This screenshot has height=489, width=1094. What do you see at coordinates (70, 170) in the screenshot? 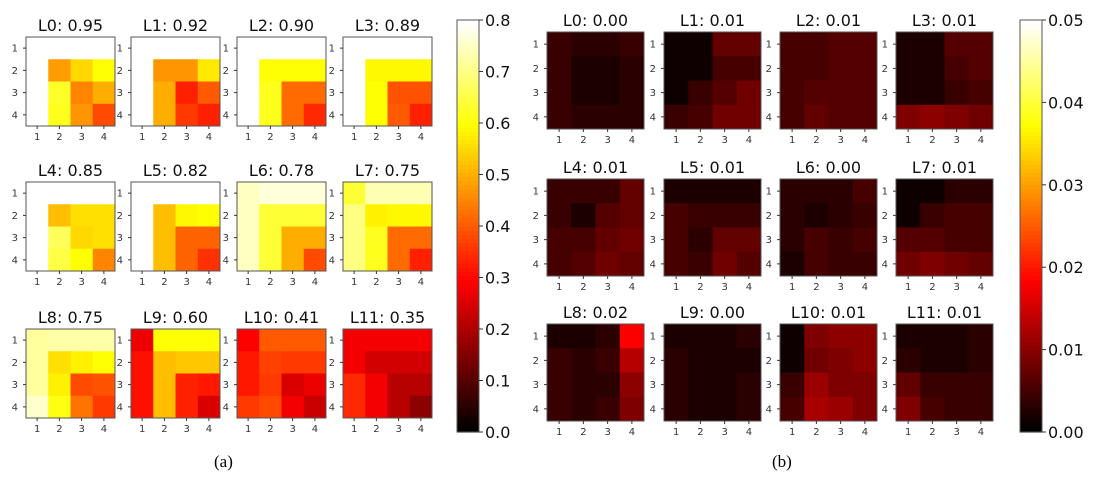
I see `panel-title: L4: 0.85` at bounding box center [70, 170].